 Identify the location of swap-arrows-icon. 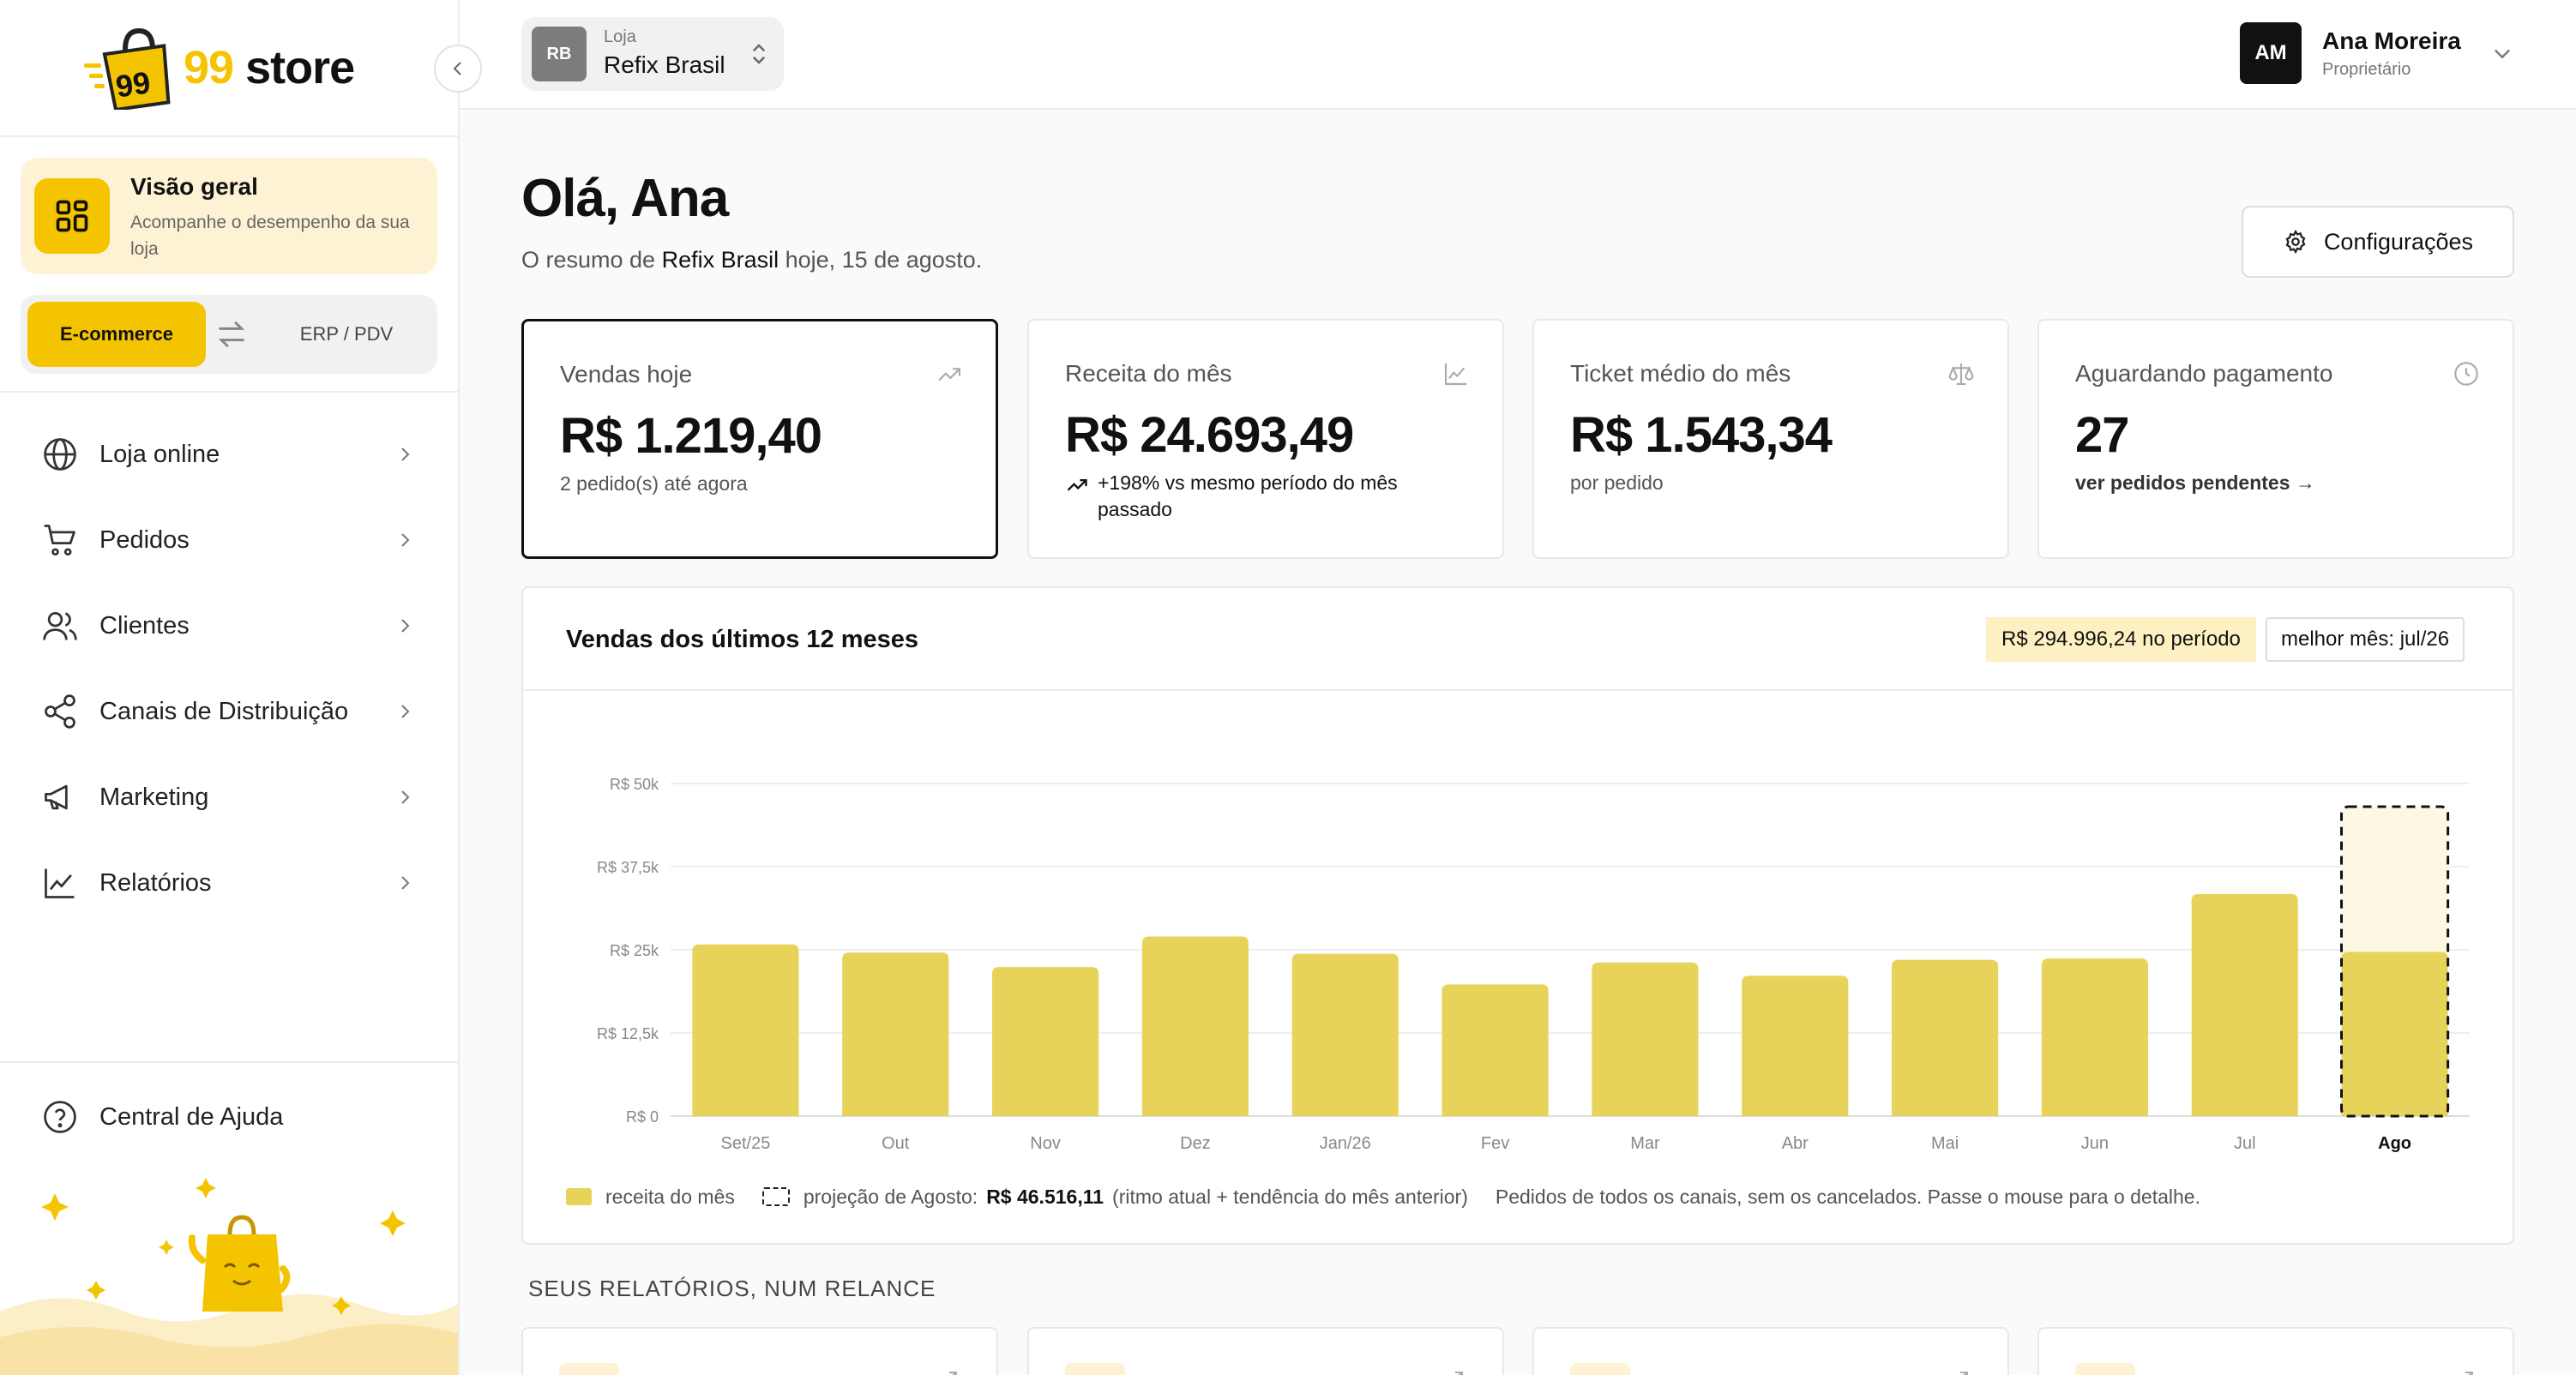
(231, 334).